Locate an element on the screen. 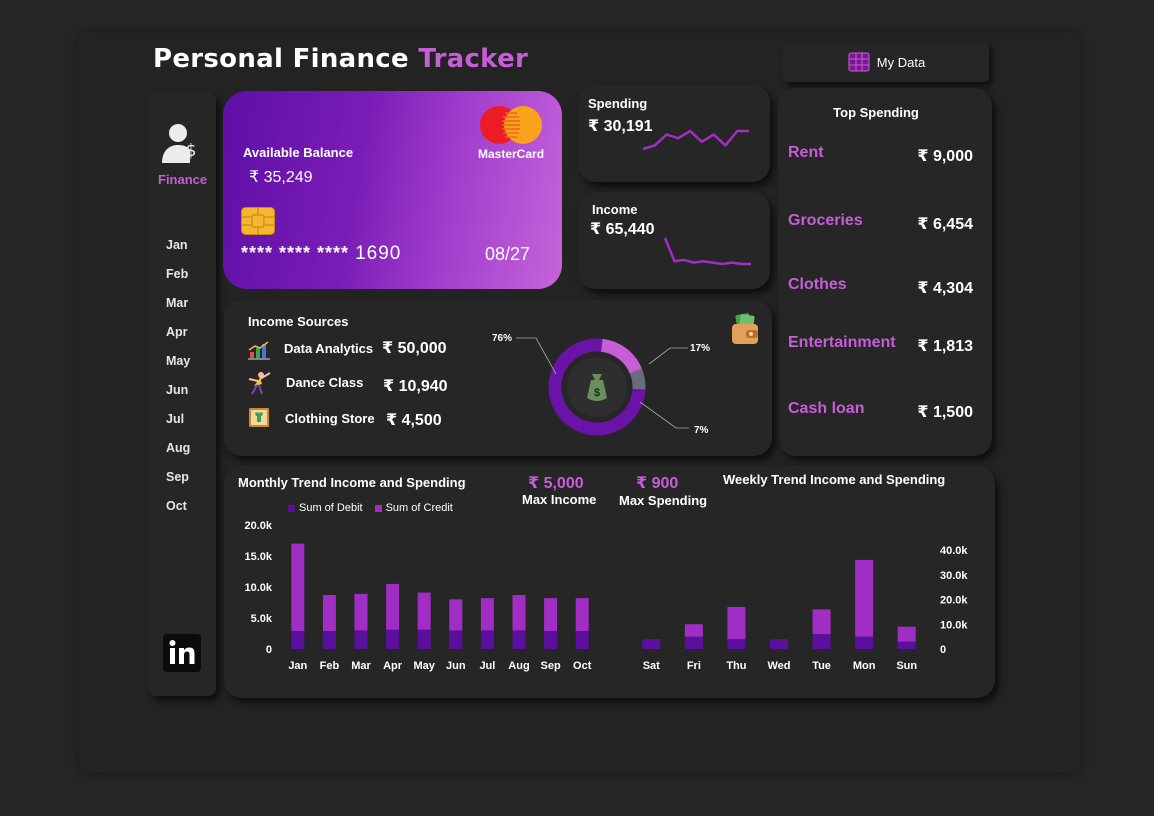  monthly-chart-bar-oct-sum-of-credit is located at coordinates (582, 615).